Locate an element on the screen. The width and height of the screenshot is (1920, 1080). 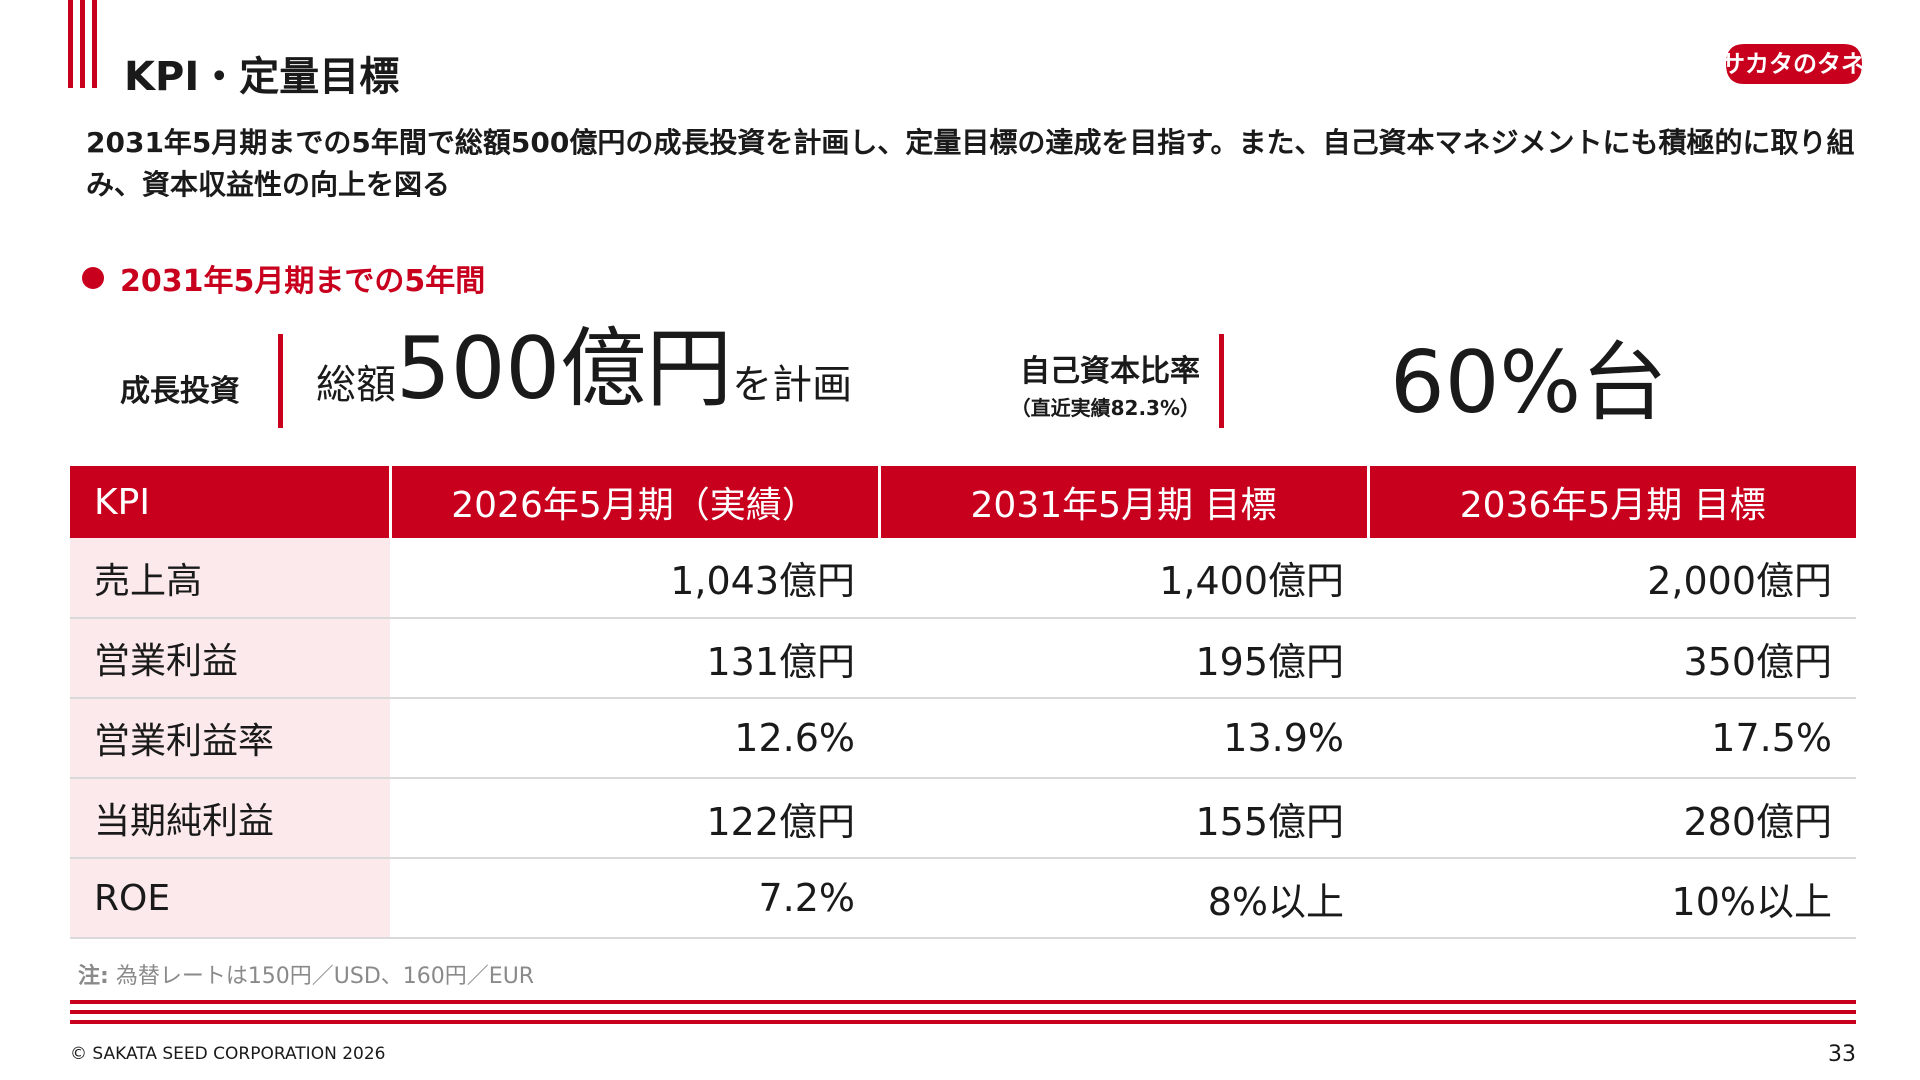
header-fy2036: 2036年5月期 目標 is located at coordinates (1612, 502).